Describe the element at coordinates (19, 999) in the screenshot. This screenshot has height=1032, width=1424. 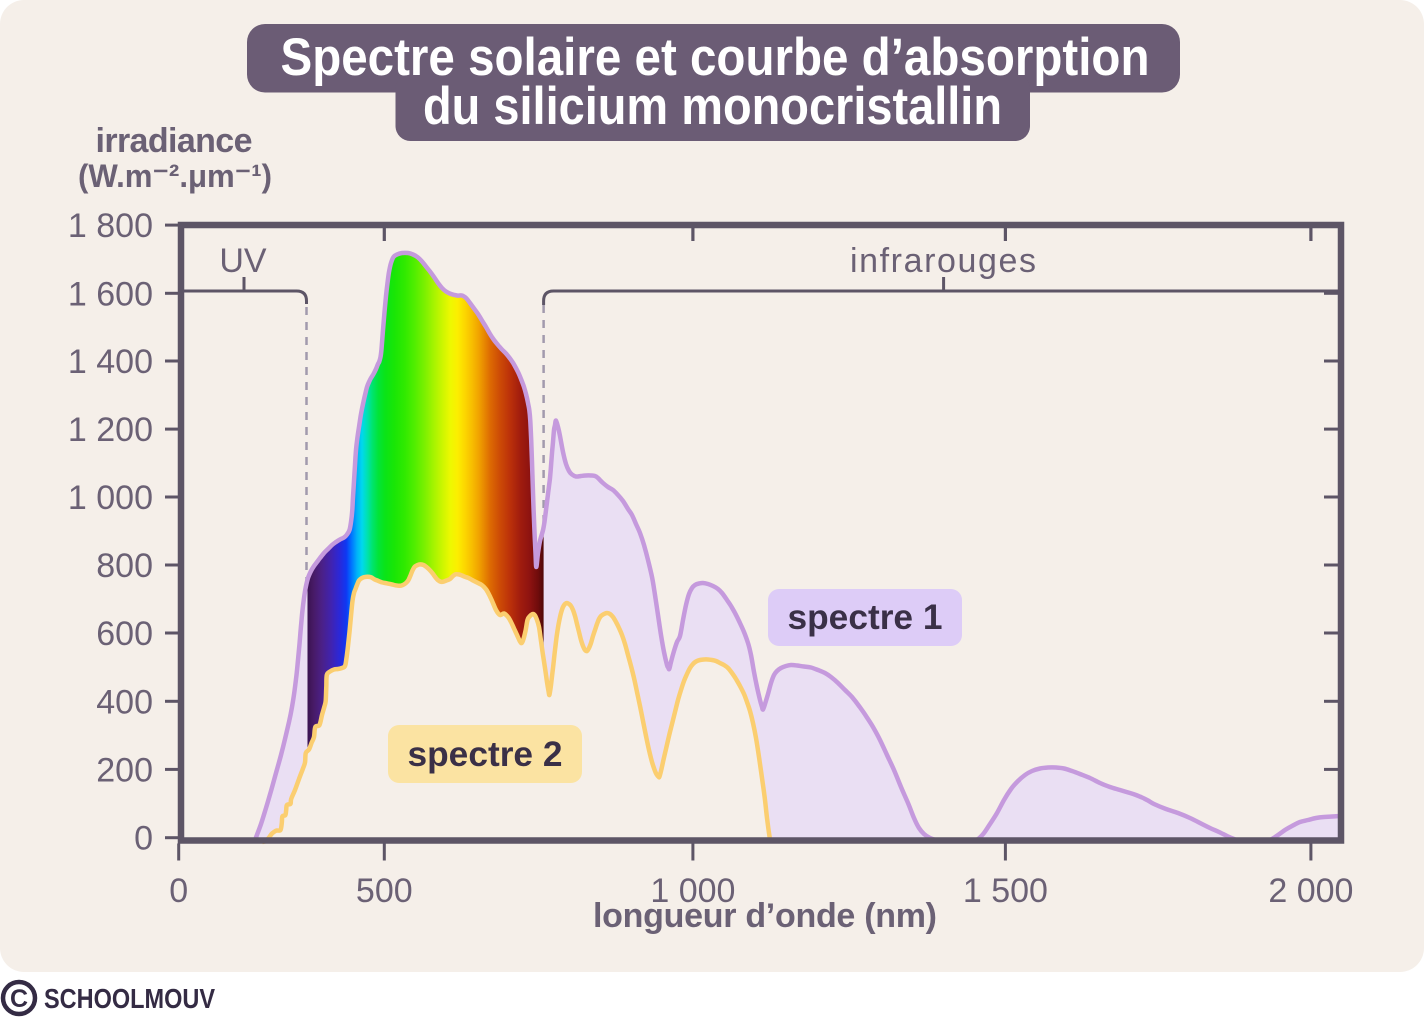
I see `svg-text: C` at that location.